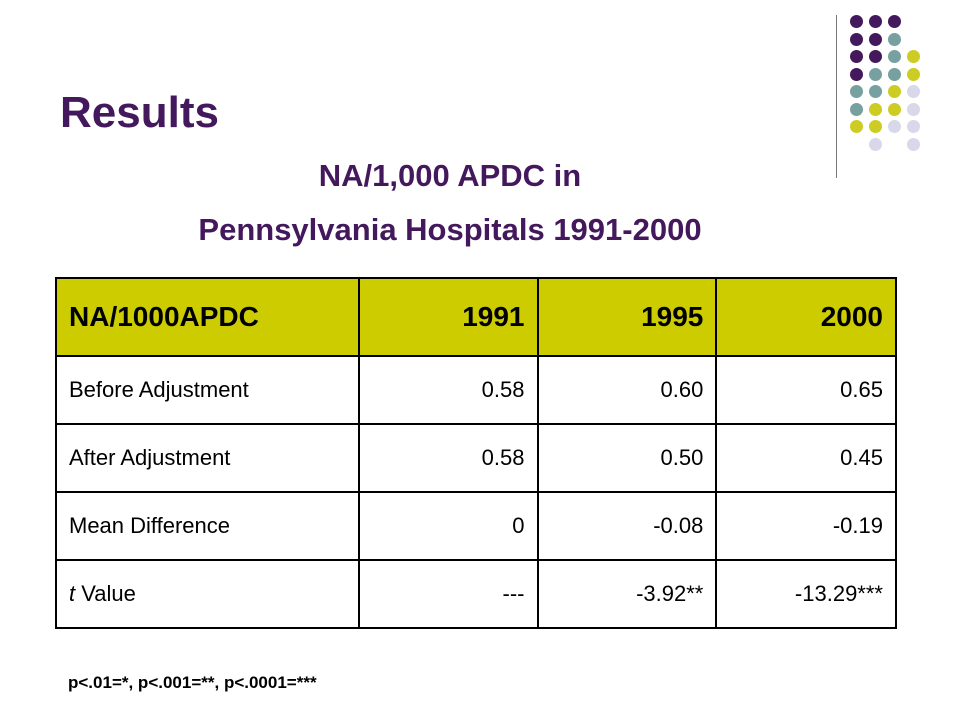 The width and height of the screenshot is (960, 720). Describe the element at coordinates (207, 458) in the screenshot. I see `row-label: After Adjustment` at that location.